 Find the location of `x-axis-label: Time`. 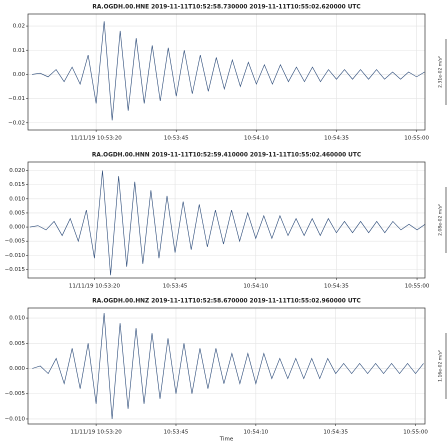

x-axis-label: Time is located at coordinates (226, 440).